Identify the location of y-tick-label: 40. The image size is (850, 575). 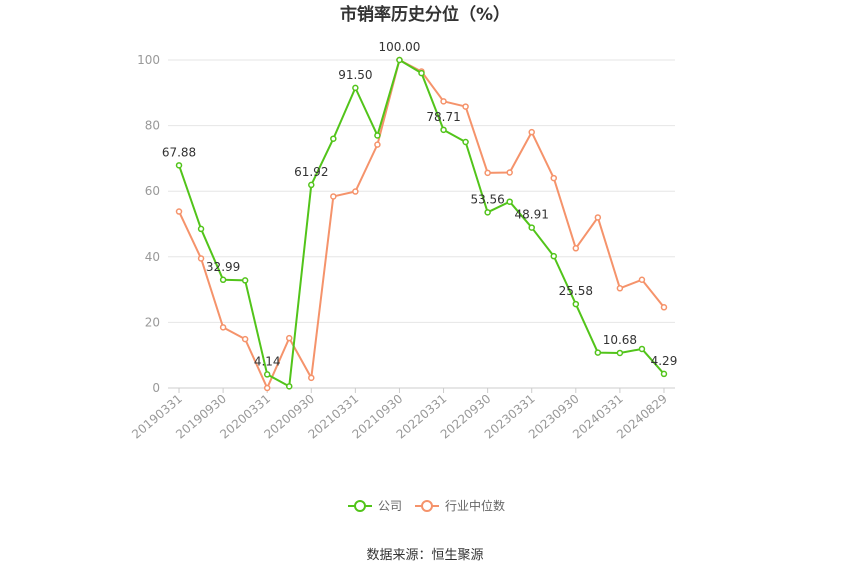
(152, 257).